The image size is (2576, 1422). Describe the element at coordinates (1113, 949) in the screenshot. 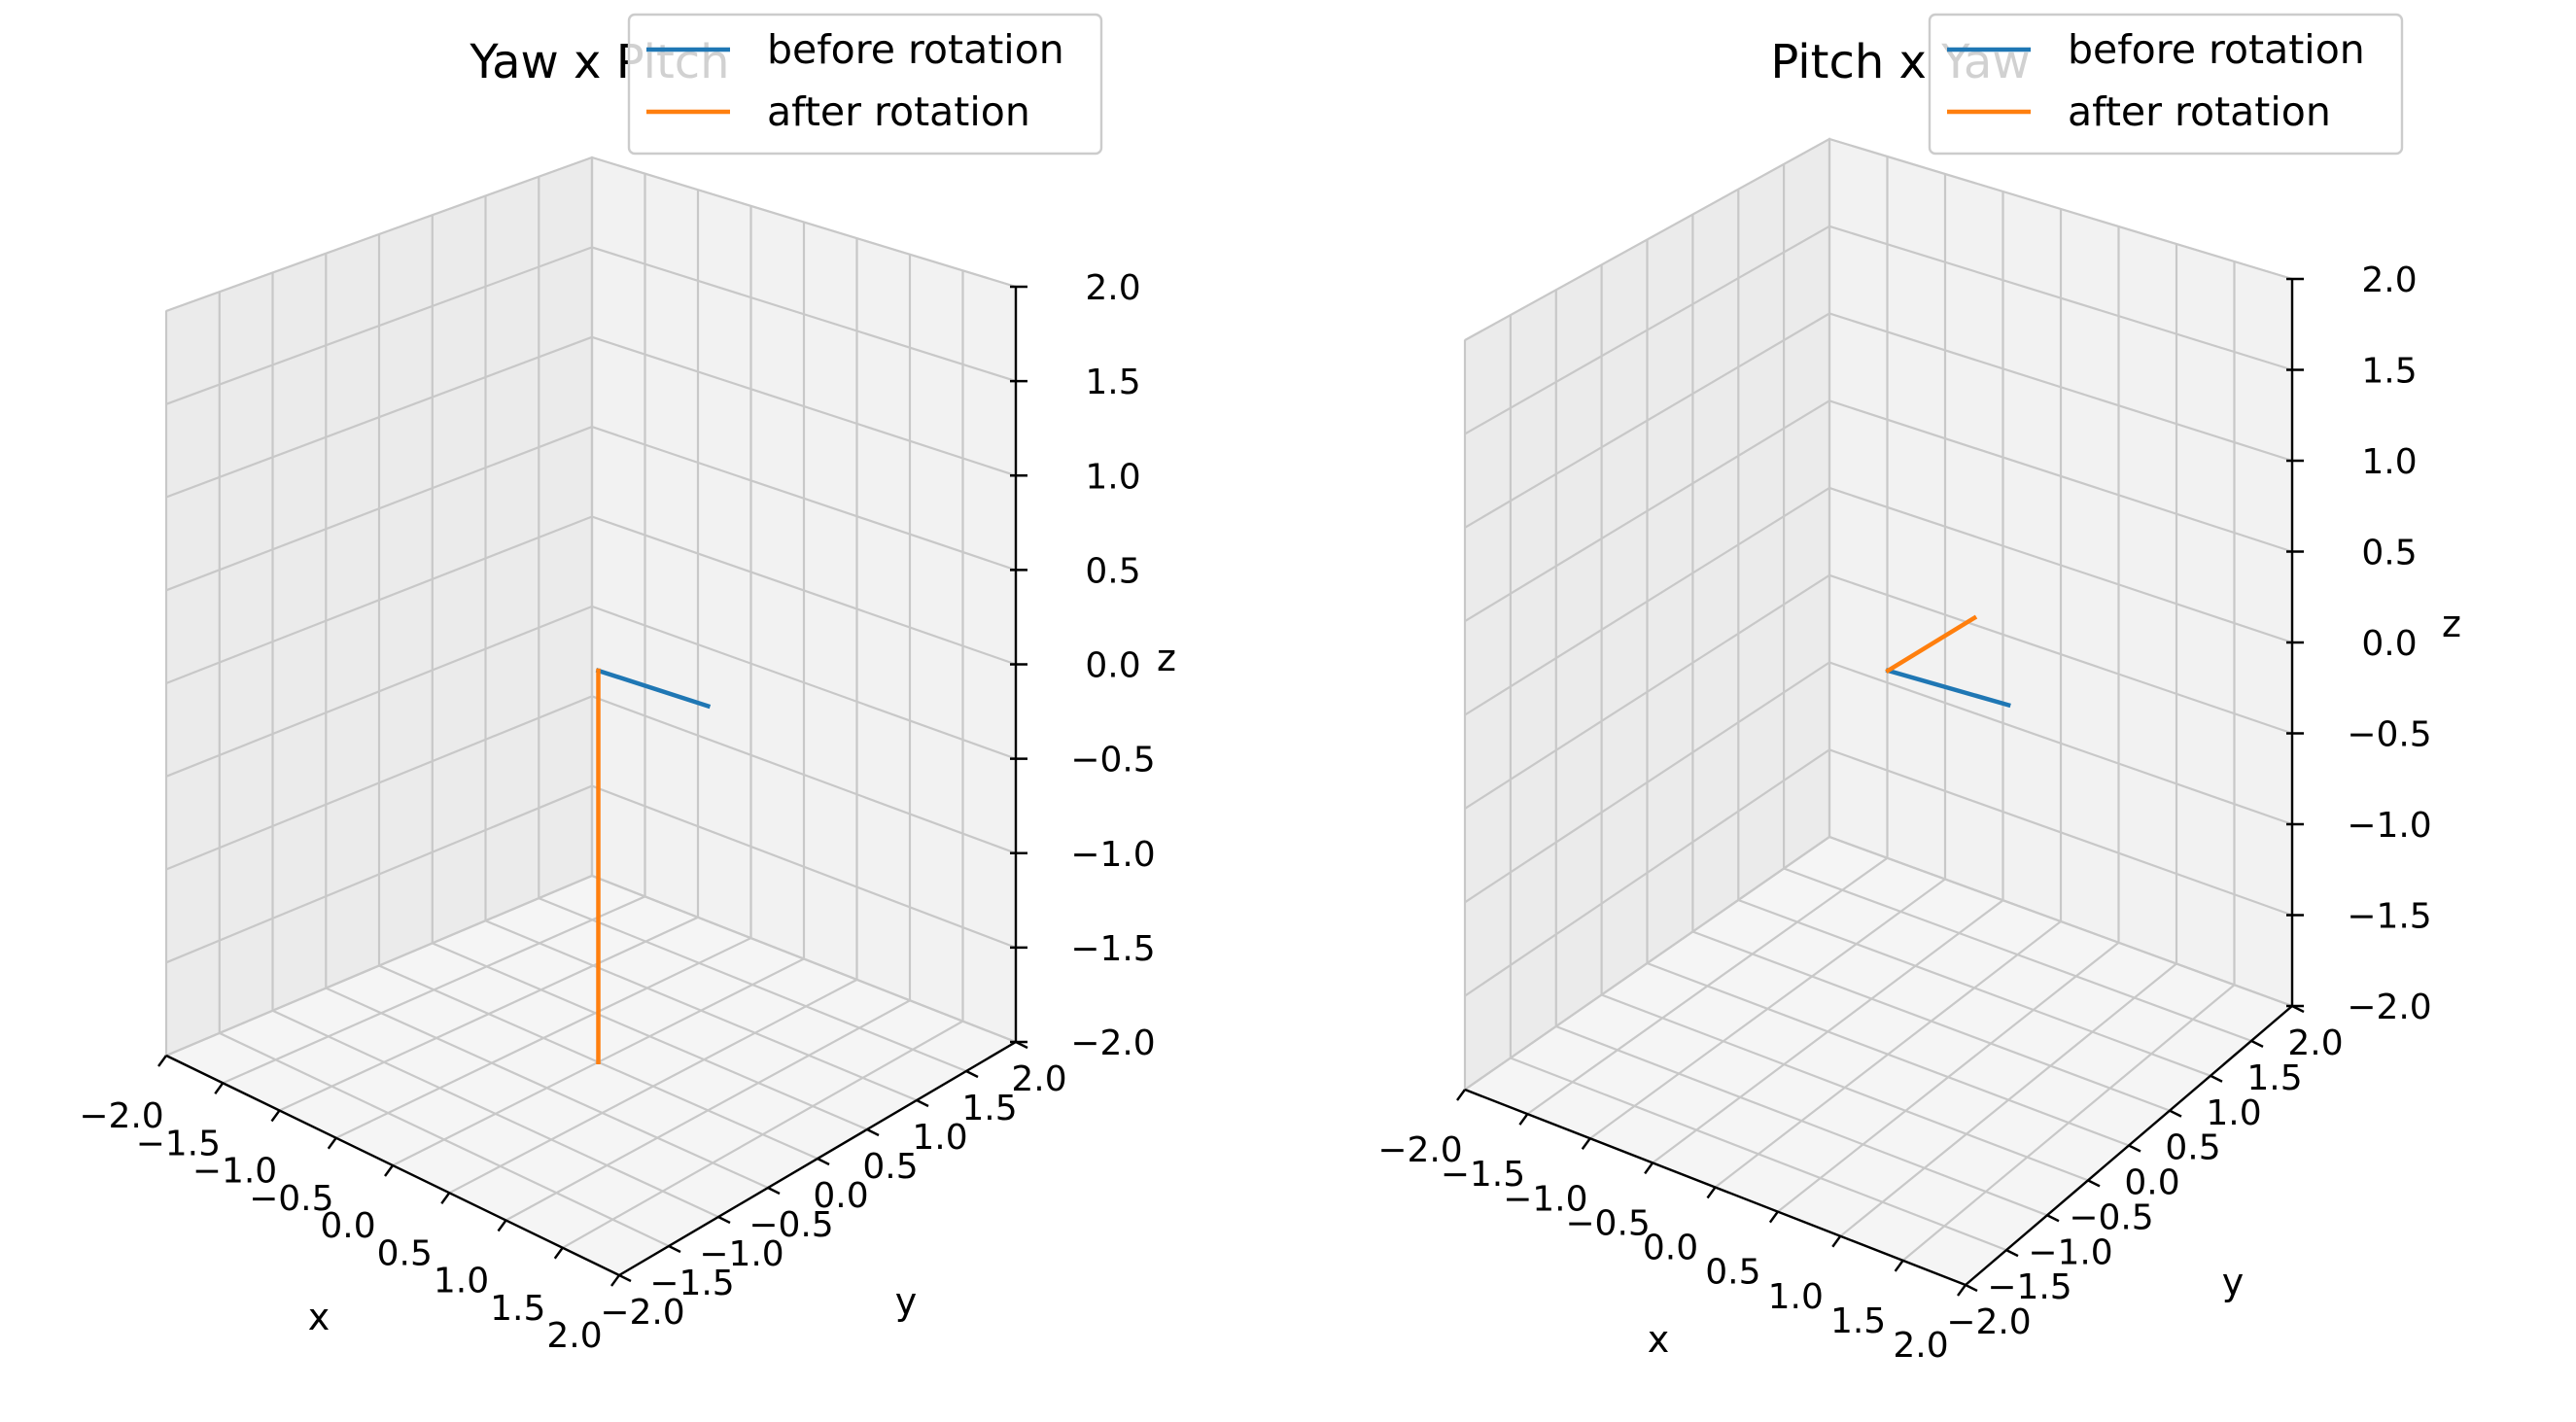

I see `z-tick-label: −1.5` at that location.